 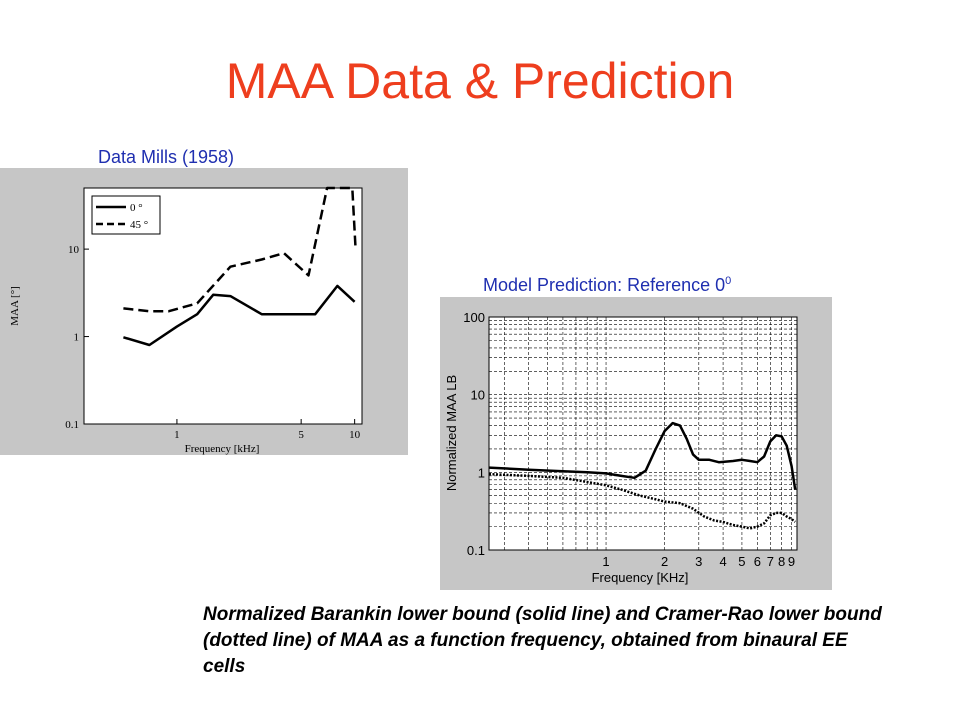 What do you see at coordinates (15, 306) in the screenshot?
I see `left-y-axis-label: MAA [°]` at bounding box center [15, 306].